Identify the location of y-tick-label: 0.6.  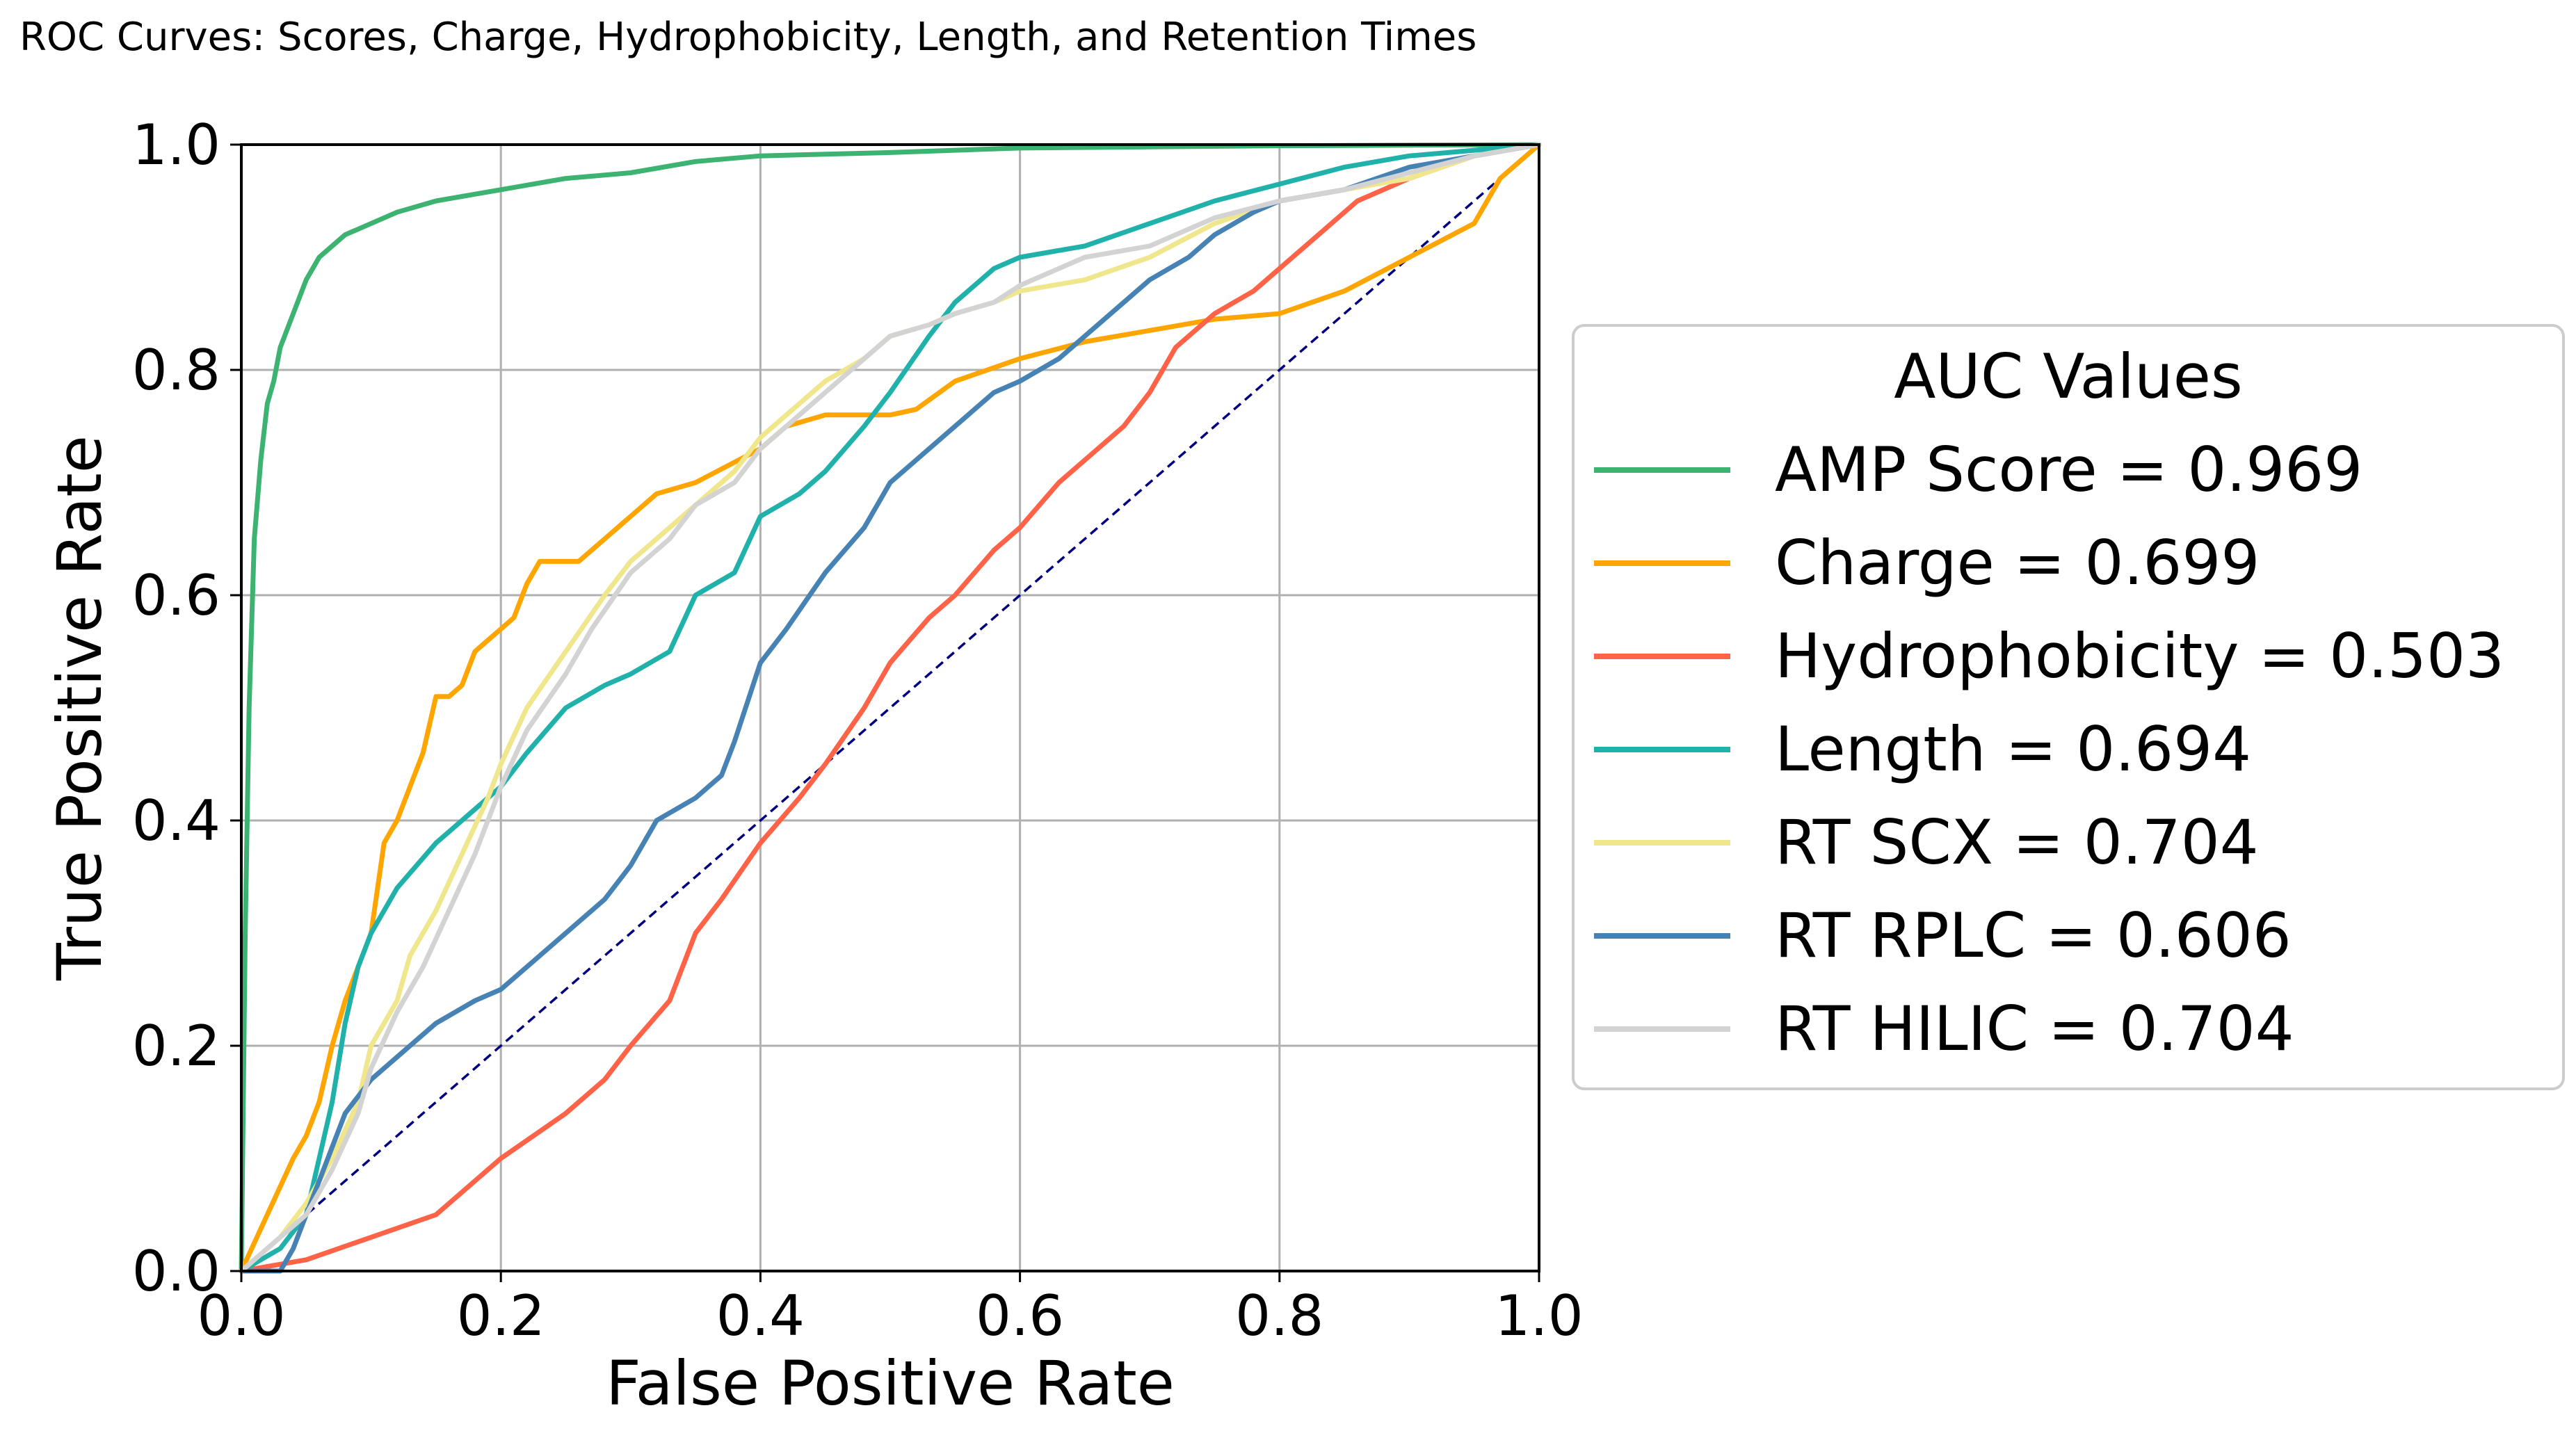
(176, 595).